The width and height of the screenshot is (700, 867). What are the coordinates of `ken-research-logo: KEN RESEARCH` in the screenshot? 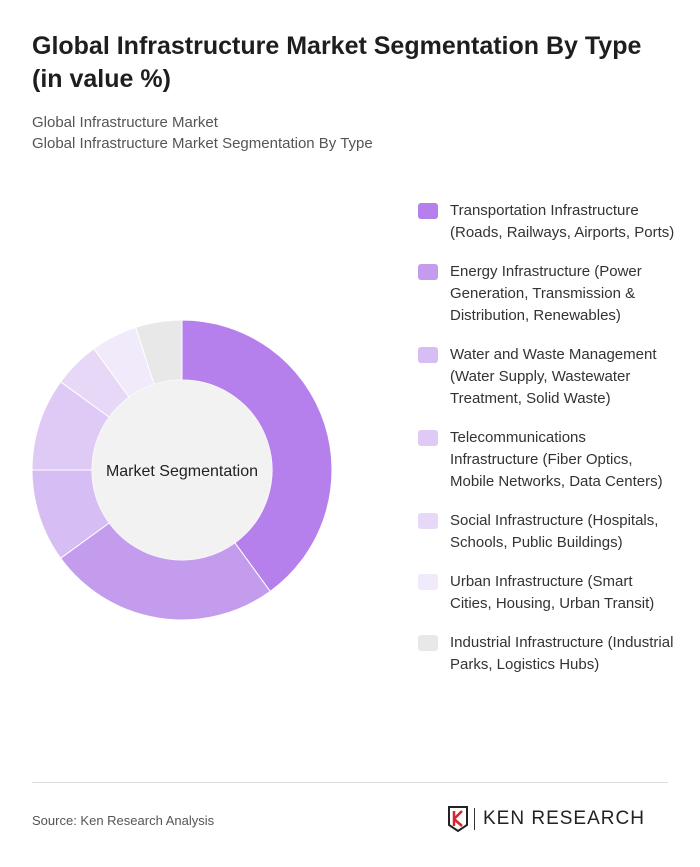 It's located at (546, 819).